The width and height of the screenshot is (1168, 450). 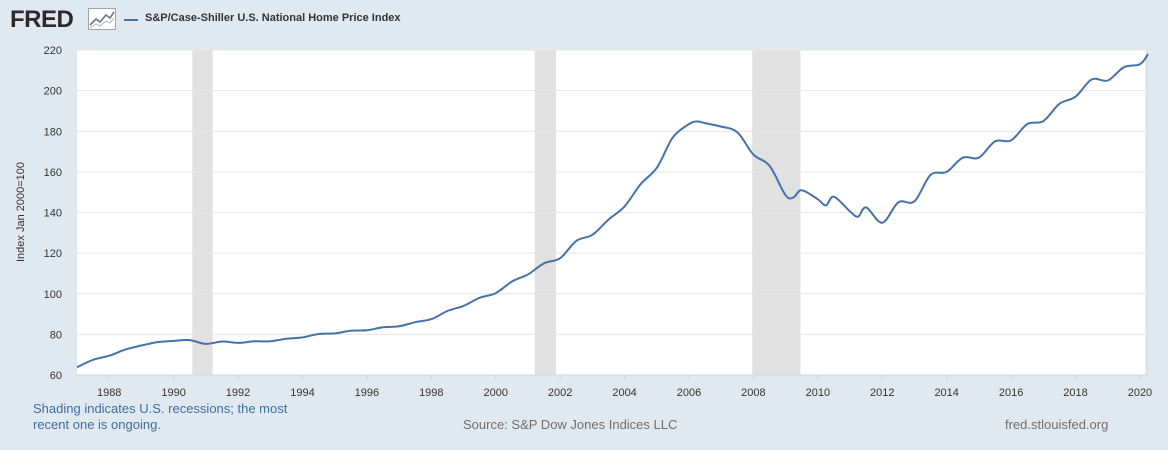 What do you see at coordinates (53, 51) in the screenshot?
I see `y-tick-label: 220` at bounding box center [53, 51].